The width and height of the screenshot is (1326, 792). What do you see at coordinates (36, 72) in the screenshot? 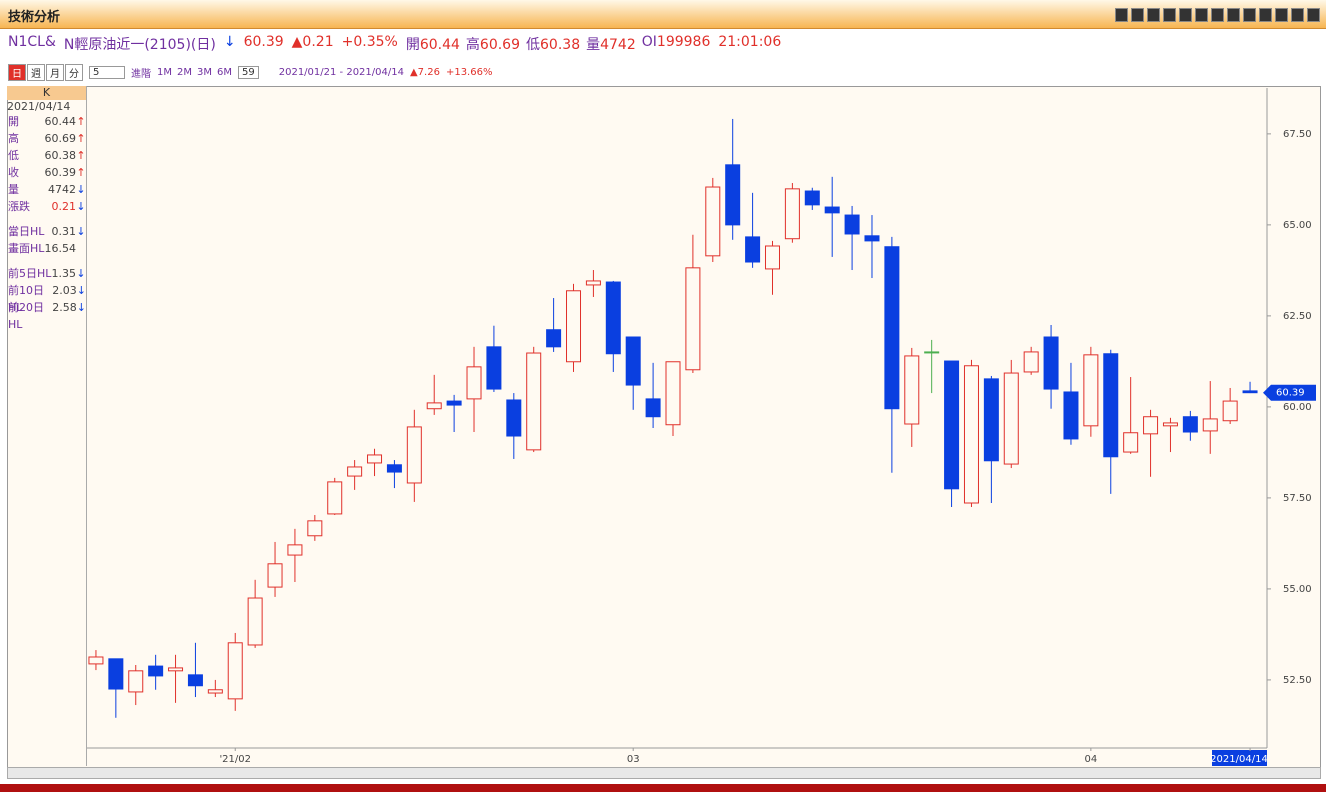
I see `period-button: 週` at bounding box center [36, 72].